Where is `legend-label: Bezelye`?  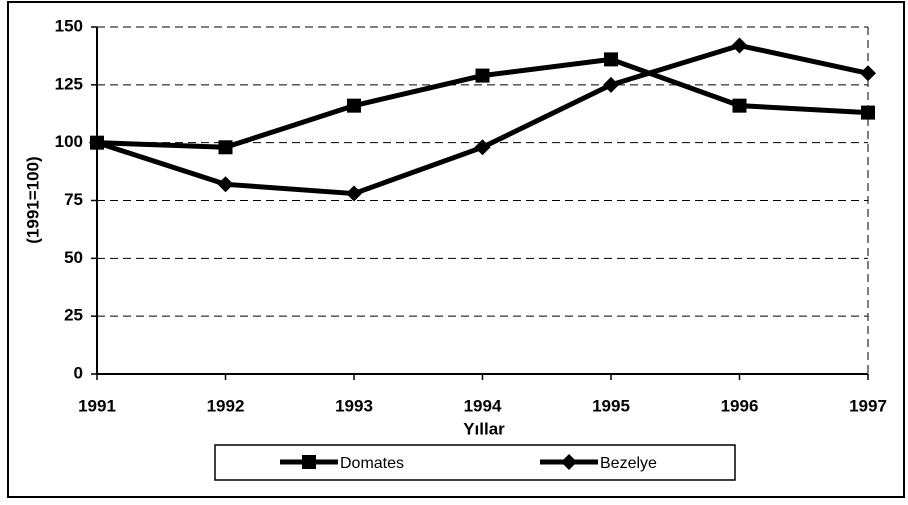 legend-label: Bezelye is located at coordinates (628, 463).